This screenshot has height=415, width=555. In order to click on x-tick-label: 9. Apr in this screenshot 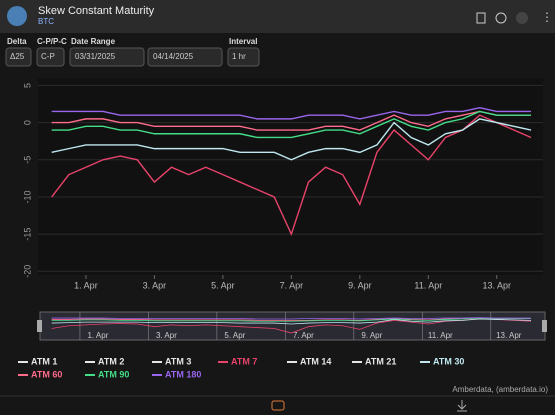, I will do `click(360, 285)`.